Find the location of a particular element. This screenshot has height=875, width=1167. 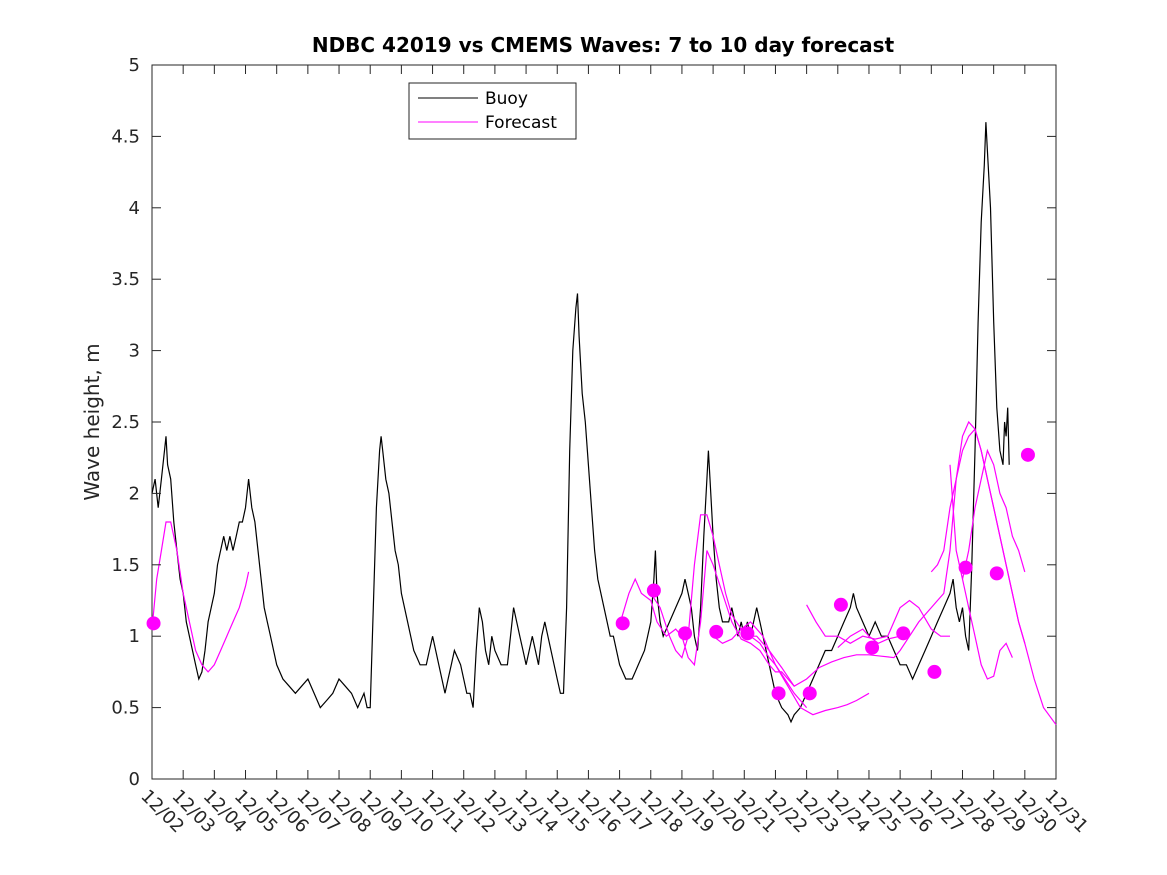

legend: Buoy Forecast is located at coordinates (492, 111).